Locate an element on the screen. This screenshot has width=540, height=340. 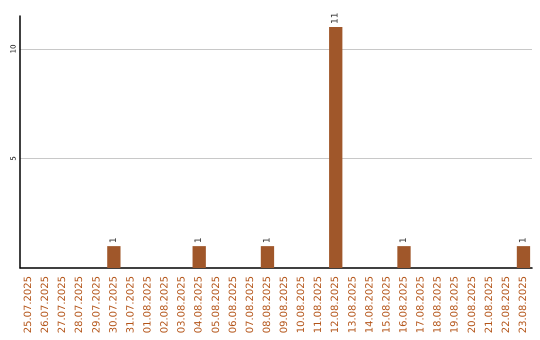
x-tick-label: 09.08.2025 is located at coordinates (284, 305).